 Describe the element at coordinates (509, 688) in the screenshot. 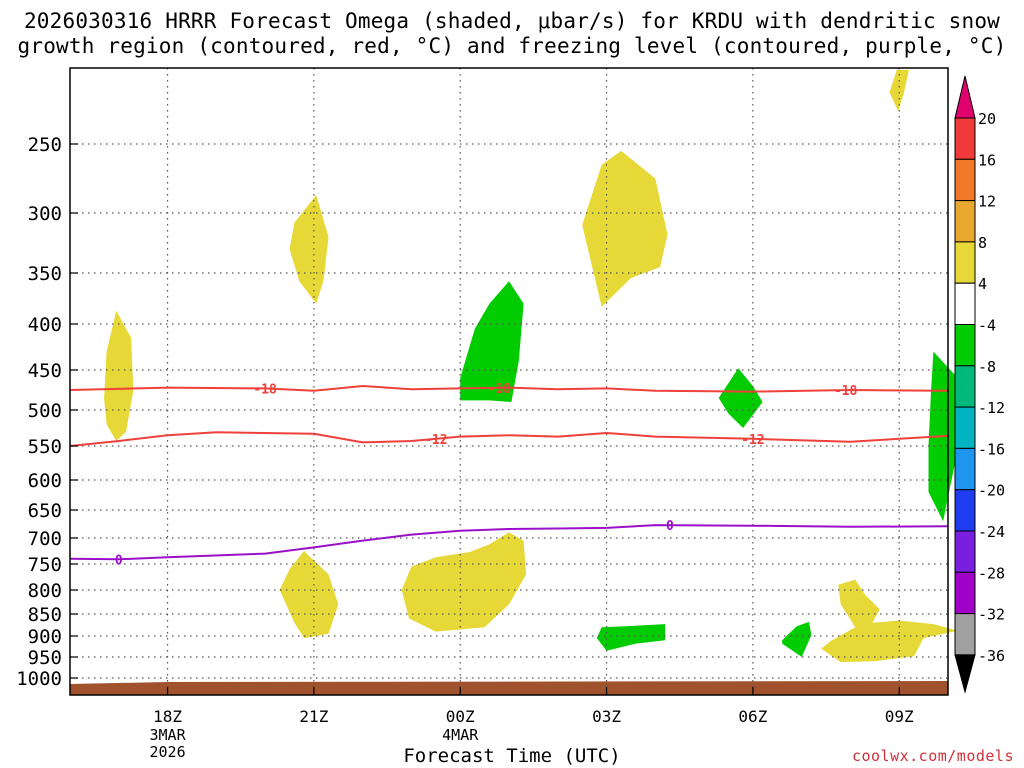

I see `surface-terrain` at that location.